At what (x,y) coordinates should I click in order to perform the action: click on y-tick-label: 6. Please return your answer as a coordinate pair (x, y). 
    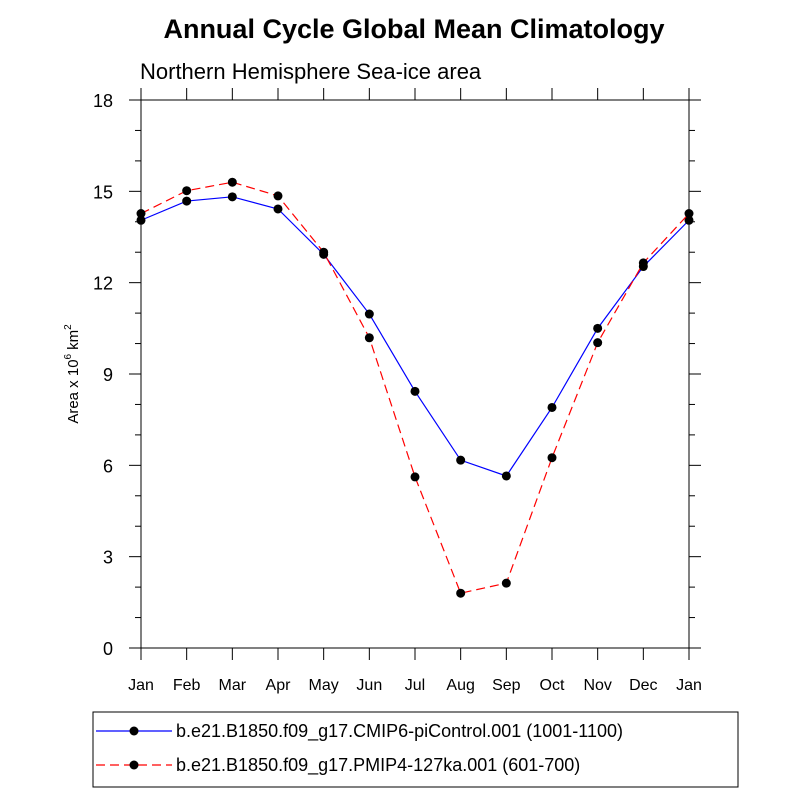
    Looking at the image, I should click on (108, 466).